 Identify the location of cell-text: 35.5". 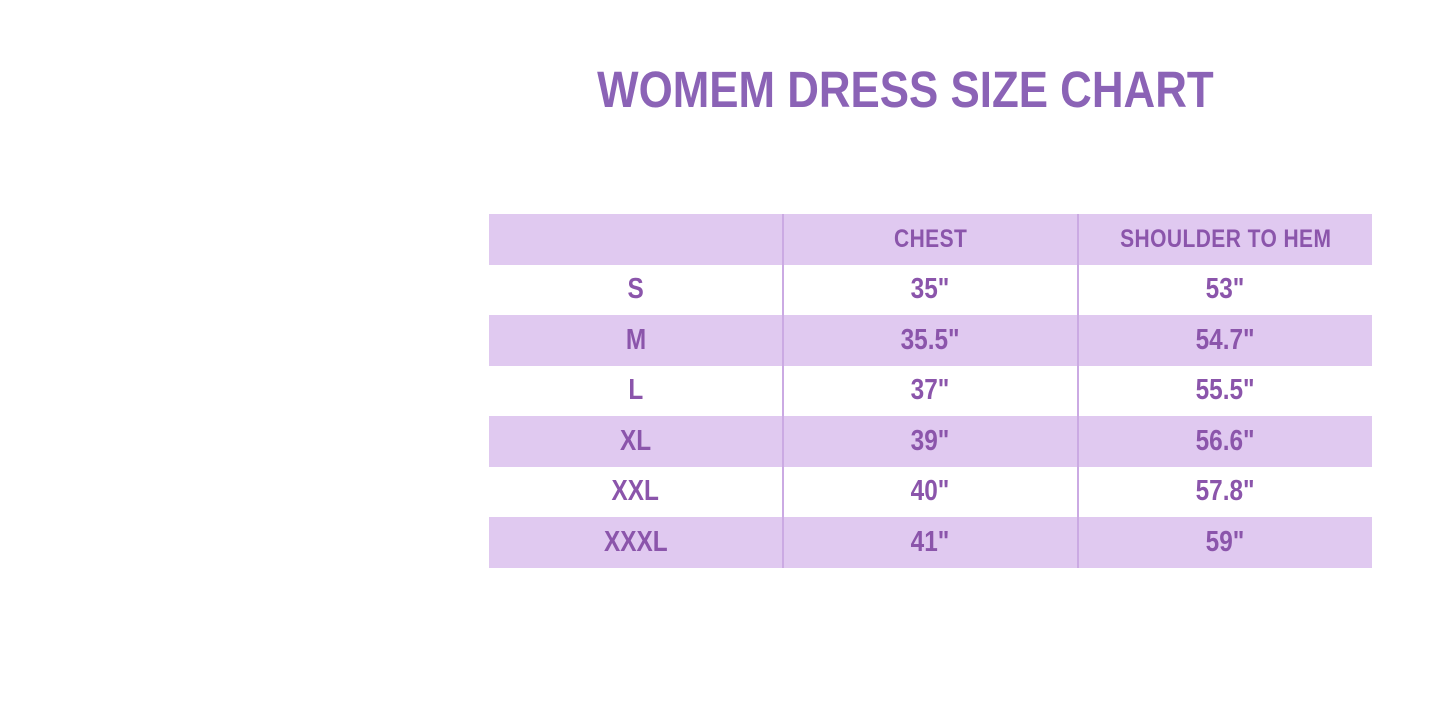
(930, 339).